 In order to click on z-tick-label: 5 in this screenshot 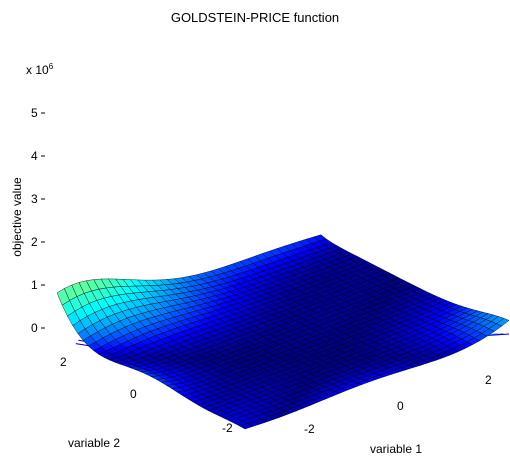, I will do `click(34, 113)`.